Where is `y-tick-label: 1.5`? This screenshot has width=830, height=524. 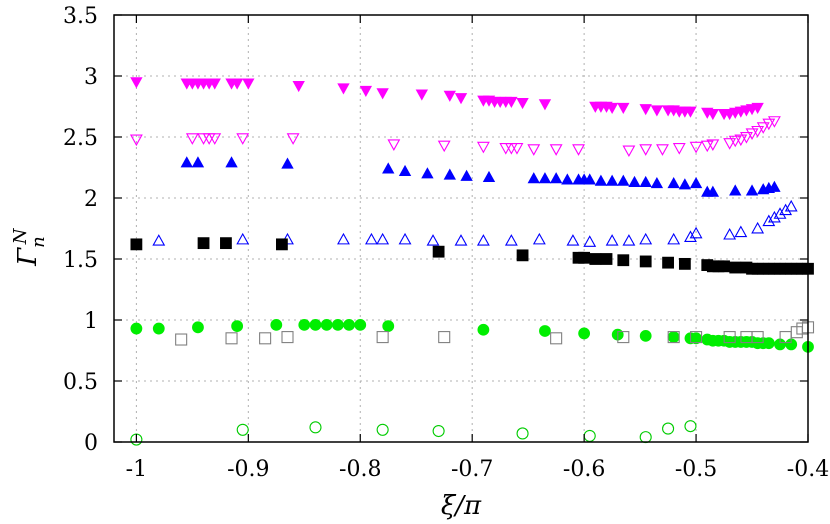
y-tick-label: 1.5 is located at coordinates (80, 260).